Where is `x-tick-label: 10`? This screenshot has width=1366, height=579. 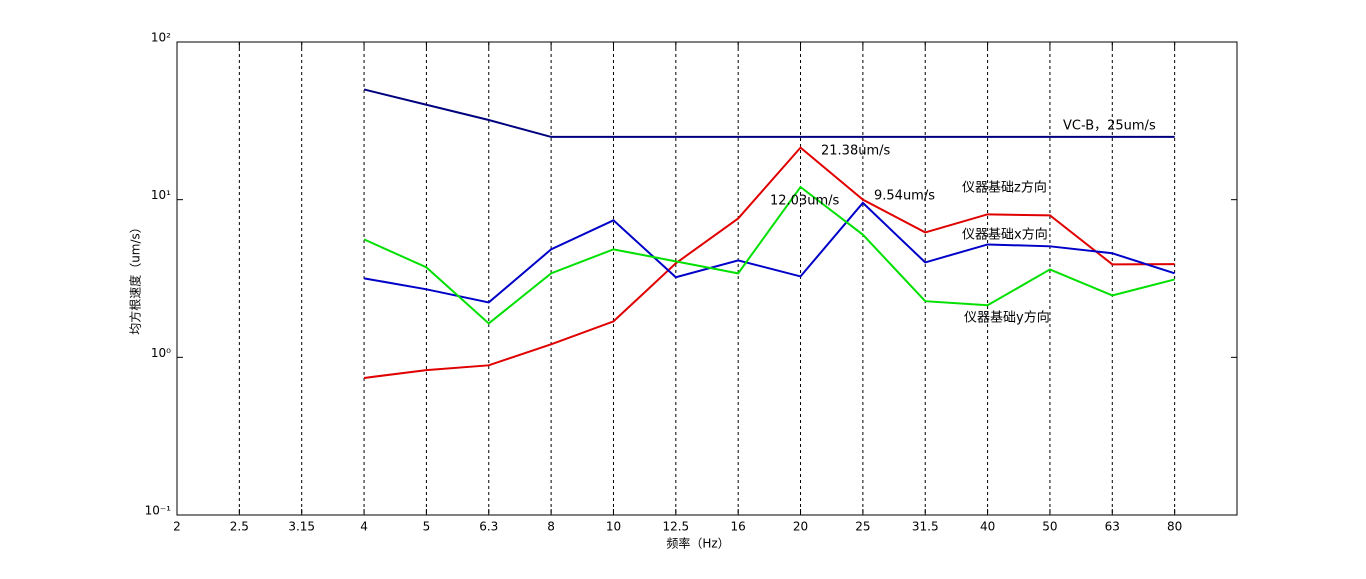
x-tick-label: 10 is located at coordinates (613, 527).